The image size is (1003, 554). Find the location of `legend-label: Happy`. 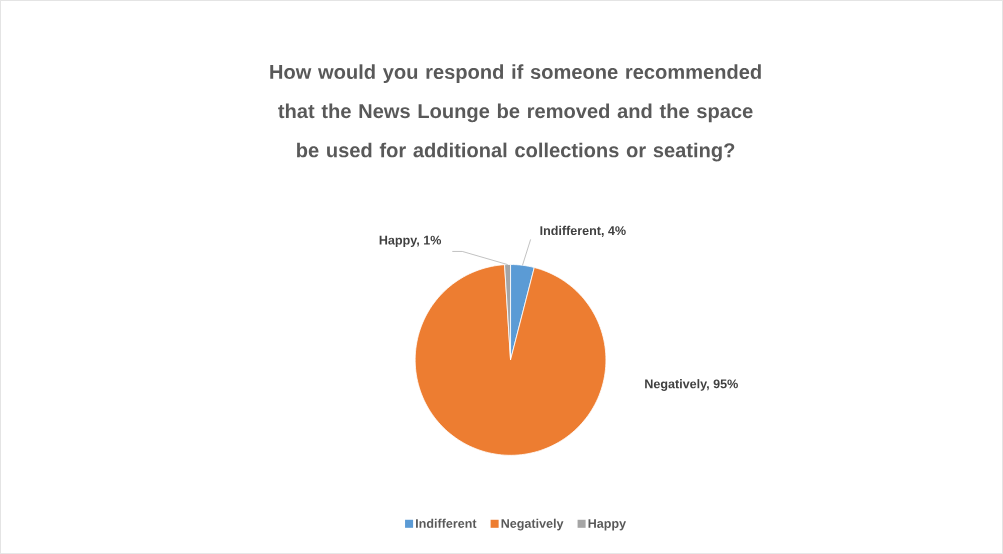

legend-label: Happy is located at coordinates (607, 525).